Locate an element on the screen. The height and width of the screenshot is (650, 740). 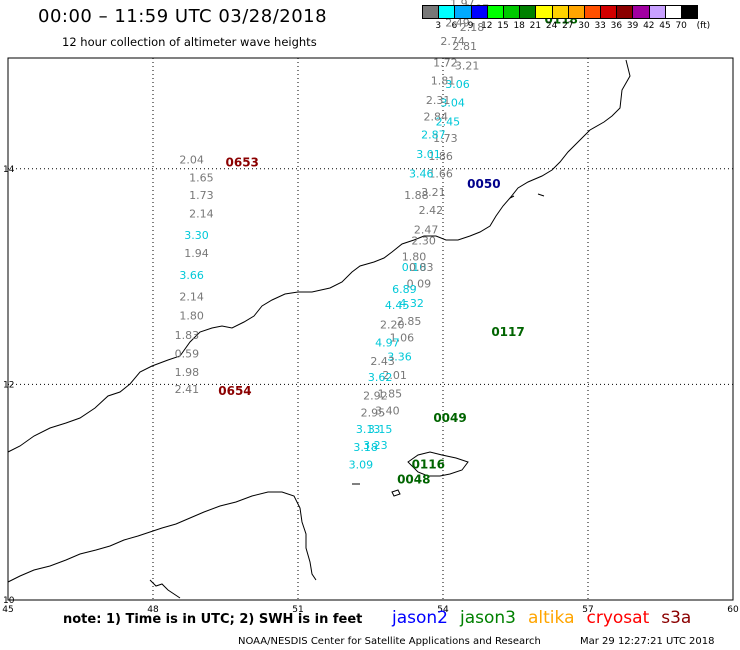
legend-labels: 3 6 9 12 15 18 21 24 27 30 33 36 39 42 45 70 (ft) is located at coordinates (566, 27).